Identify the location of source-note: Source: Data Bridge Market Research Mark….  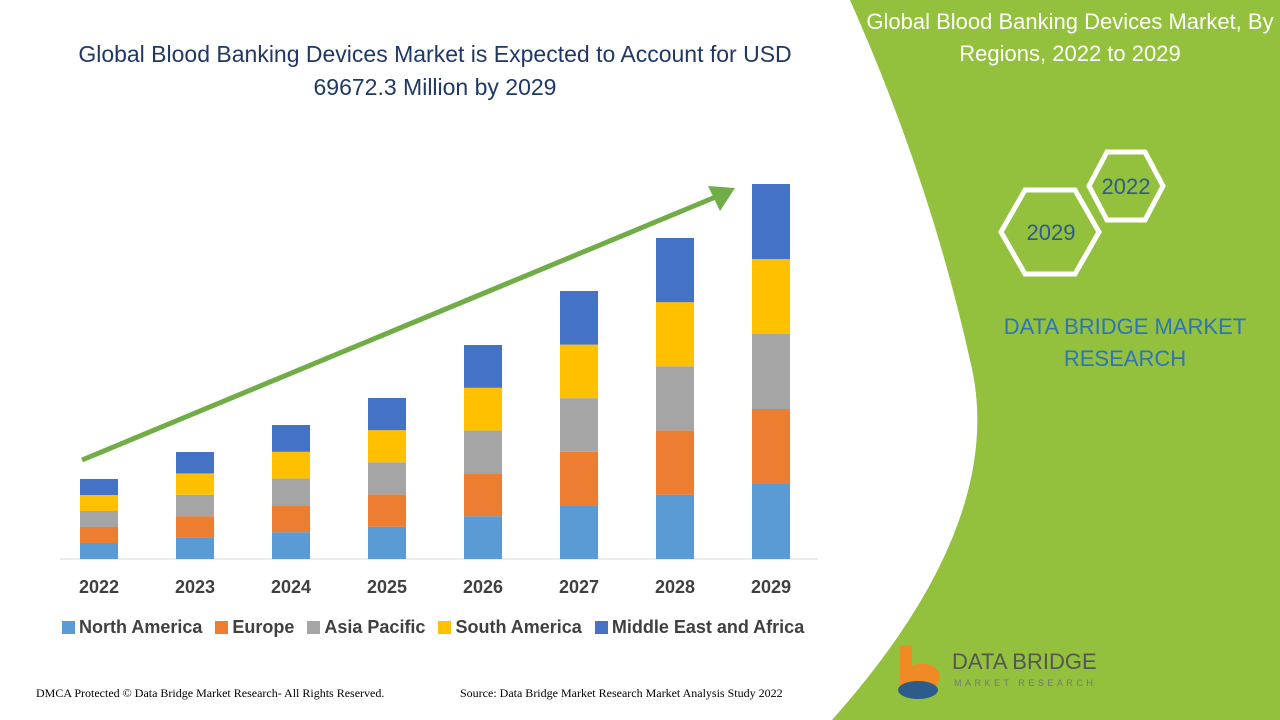
(621, 693).